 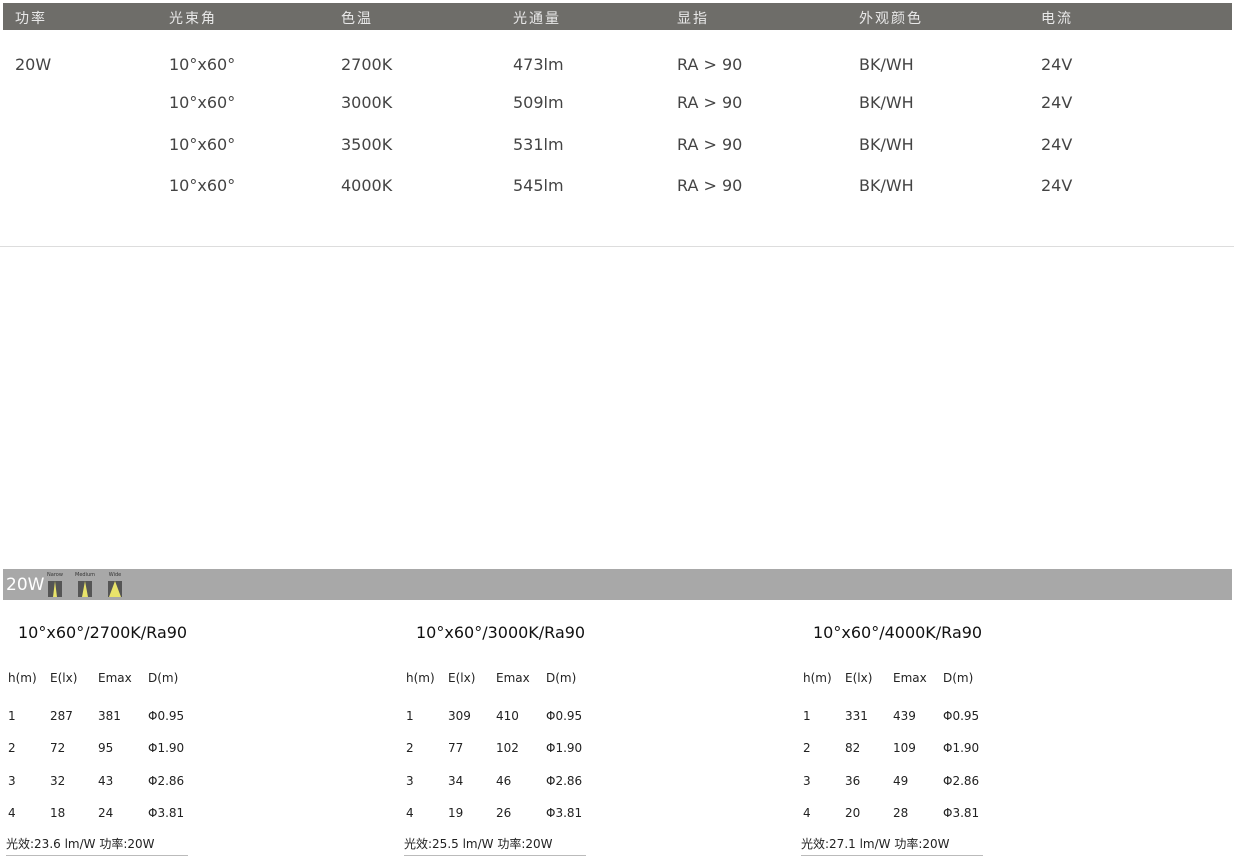 I want to click on table-cell: 19, so click(x=456, y=813).